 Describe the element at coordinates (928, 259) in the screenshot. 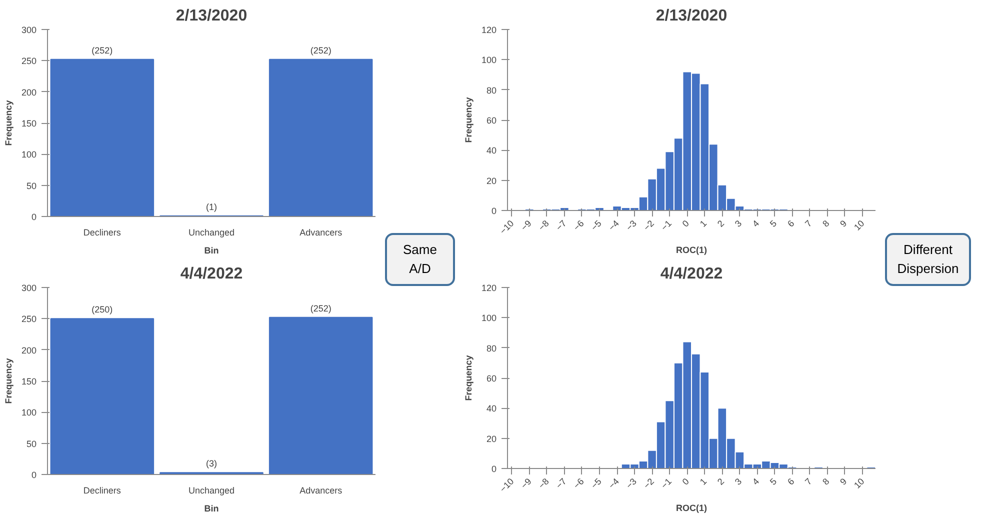

I see `text: Different Dispersion` at that location.